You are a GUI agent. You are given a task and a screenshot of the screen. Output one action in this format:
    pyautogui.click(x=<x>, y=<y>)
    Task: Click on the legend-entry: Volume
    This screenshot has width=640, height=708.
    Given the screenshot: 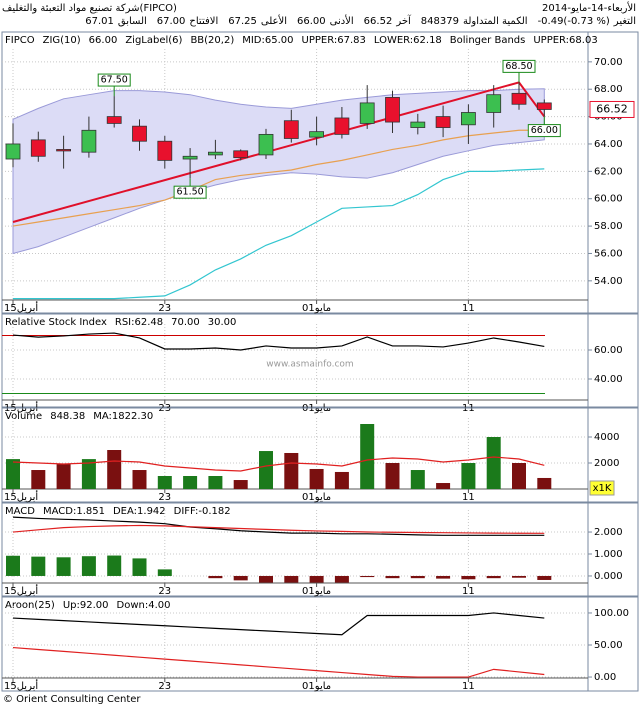 What is the action you would take?
    pyautogui.click(x=23, y=416)
    